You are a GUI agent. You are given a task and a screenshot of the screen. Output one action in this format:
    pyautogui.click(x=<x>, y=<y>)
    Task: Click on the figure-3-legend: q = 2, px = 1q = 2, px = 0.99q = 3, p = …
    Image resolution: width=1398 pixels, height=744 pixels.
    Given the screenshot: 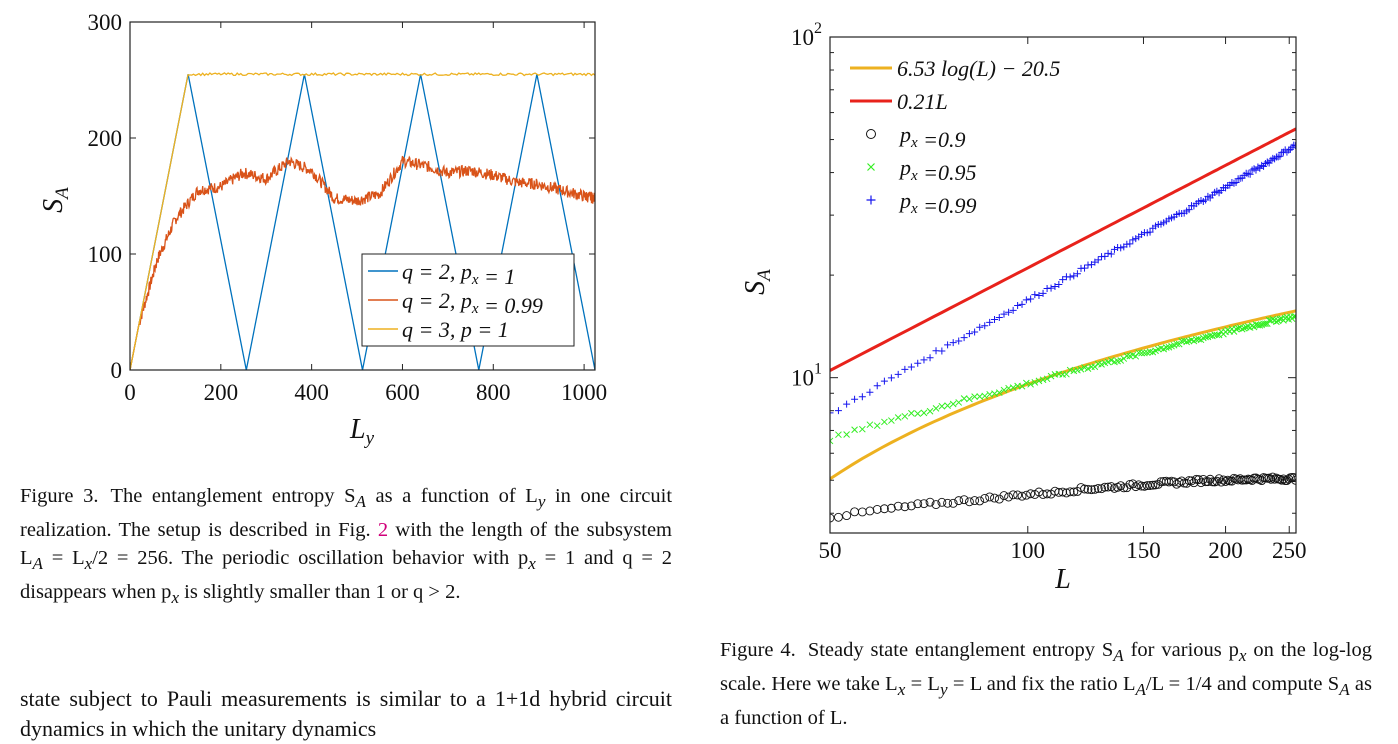 What is the action you would take?
    pyautogui.click(x=468, y=300)
    